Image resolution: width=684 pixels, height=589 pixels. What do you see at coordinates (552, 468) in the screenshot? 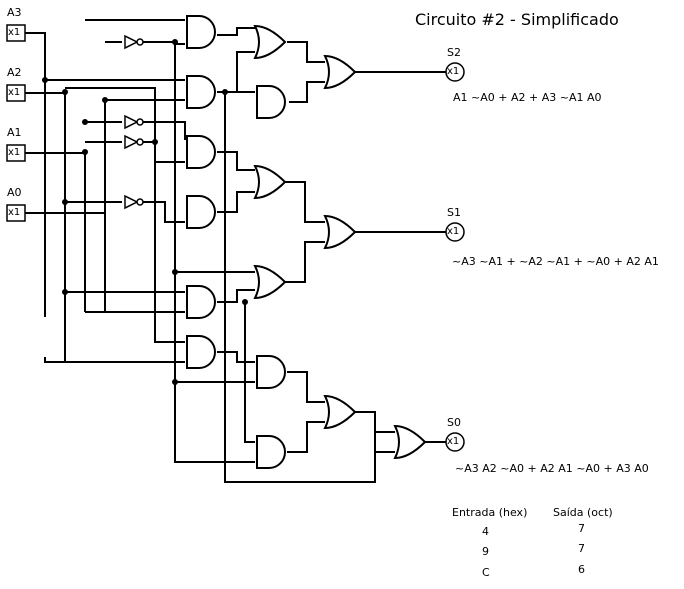
I see `expression-s0: ~A3 A2 ~A0 + A2 A1 ~A0 + A3 A0` at bounding box center [552, 468].